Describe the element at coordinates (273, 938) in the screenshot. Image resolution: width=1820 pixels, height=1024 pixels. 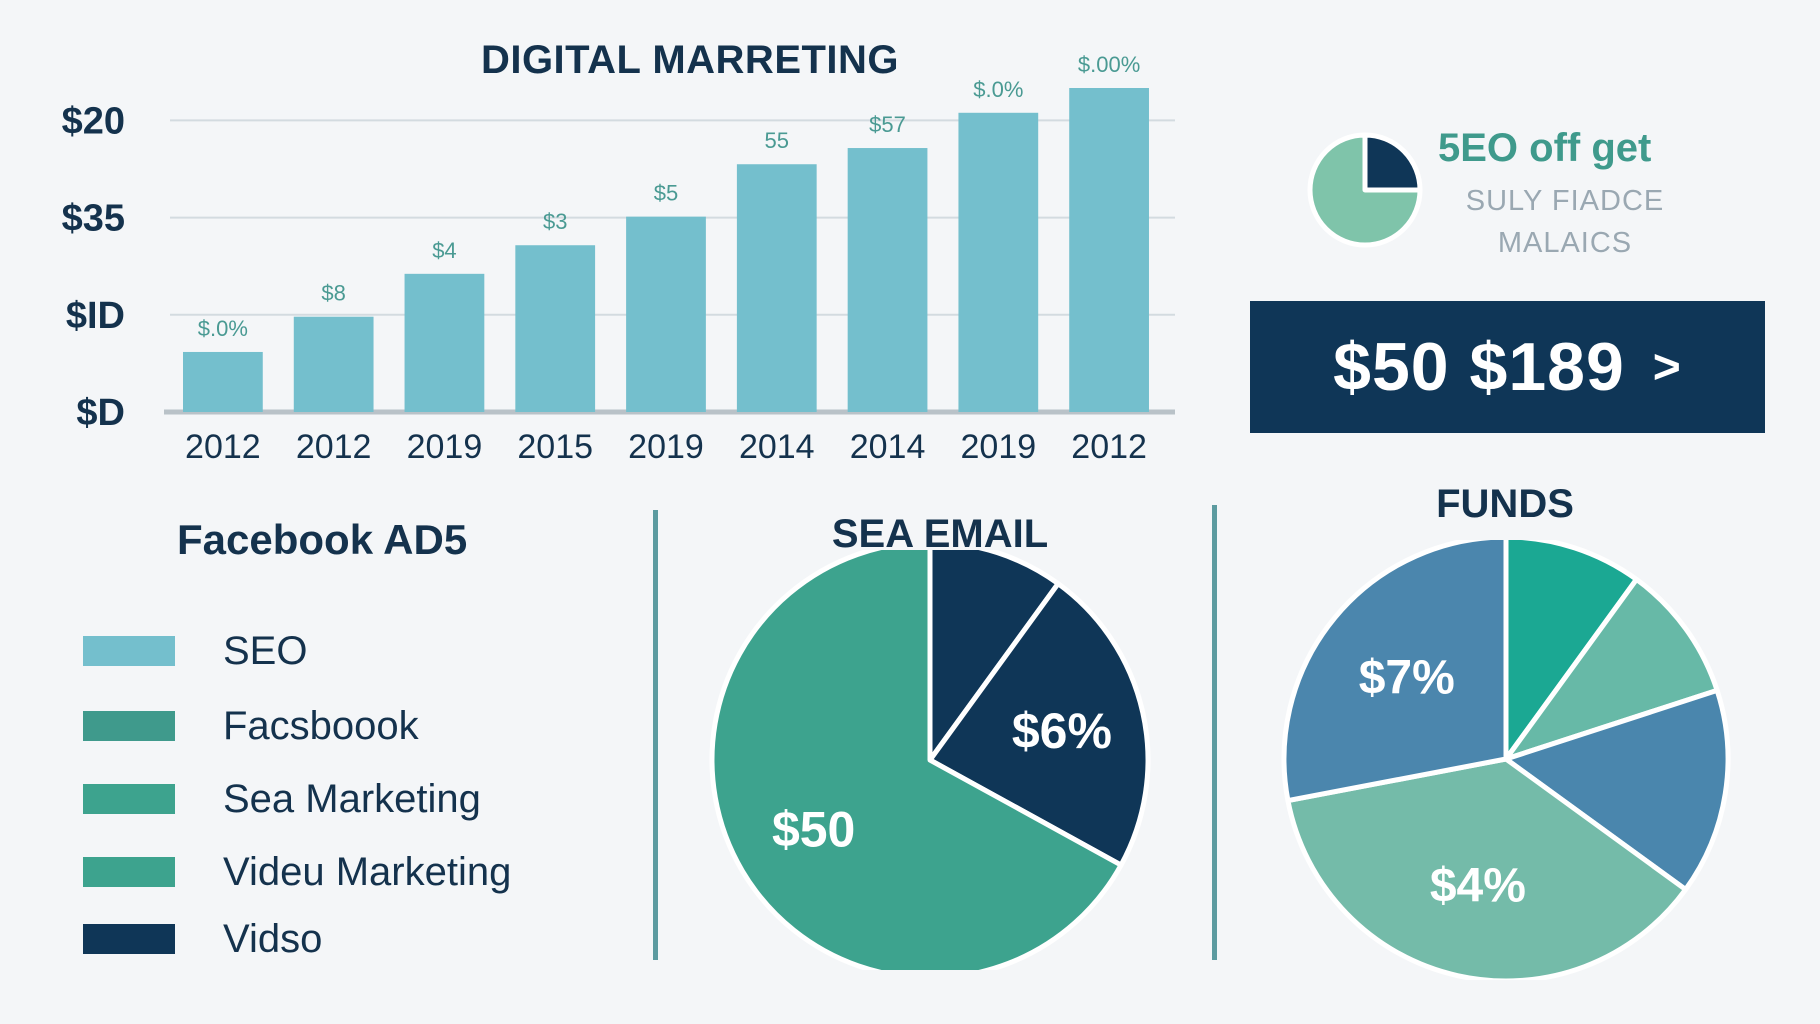
I see `legend-label: Vidso` at that location.